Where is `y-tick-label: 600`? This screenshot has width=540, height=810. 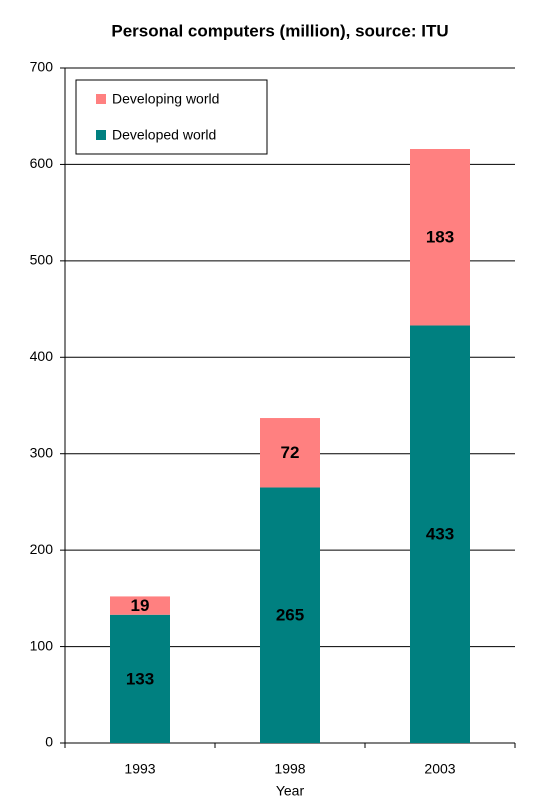 y-tick-label: 600 is located at coordinates (42, 163).